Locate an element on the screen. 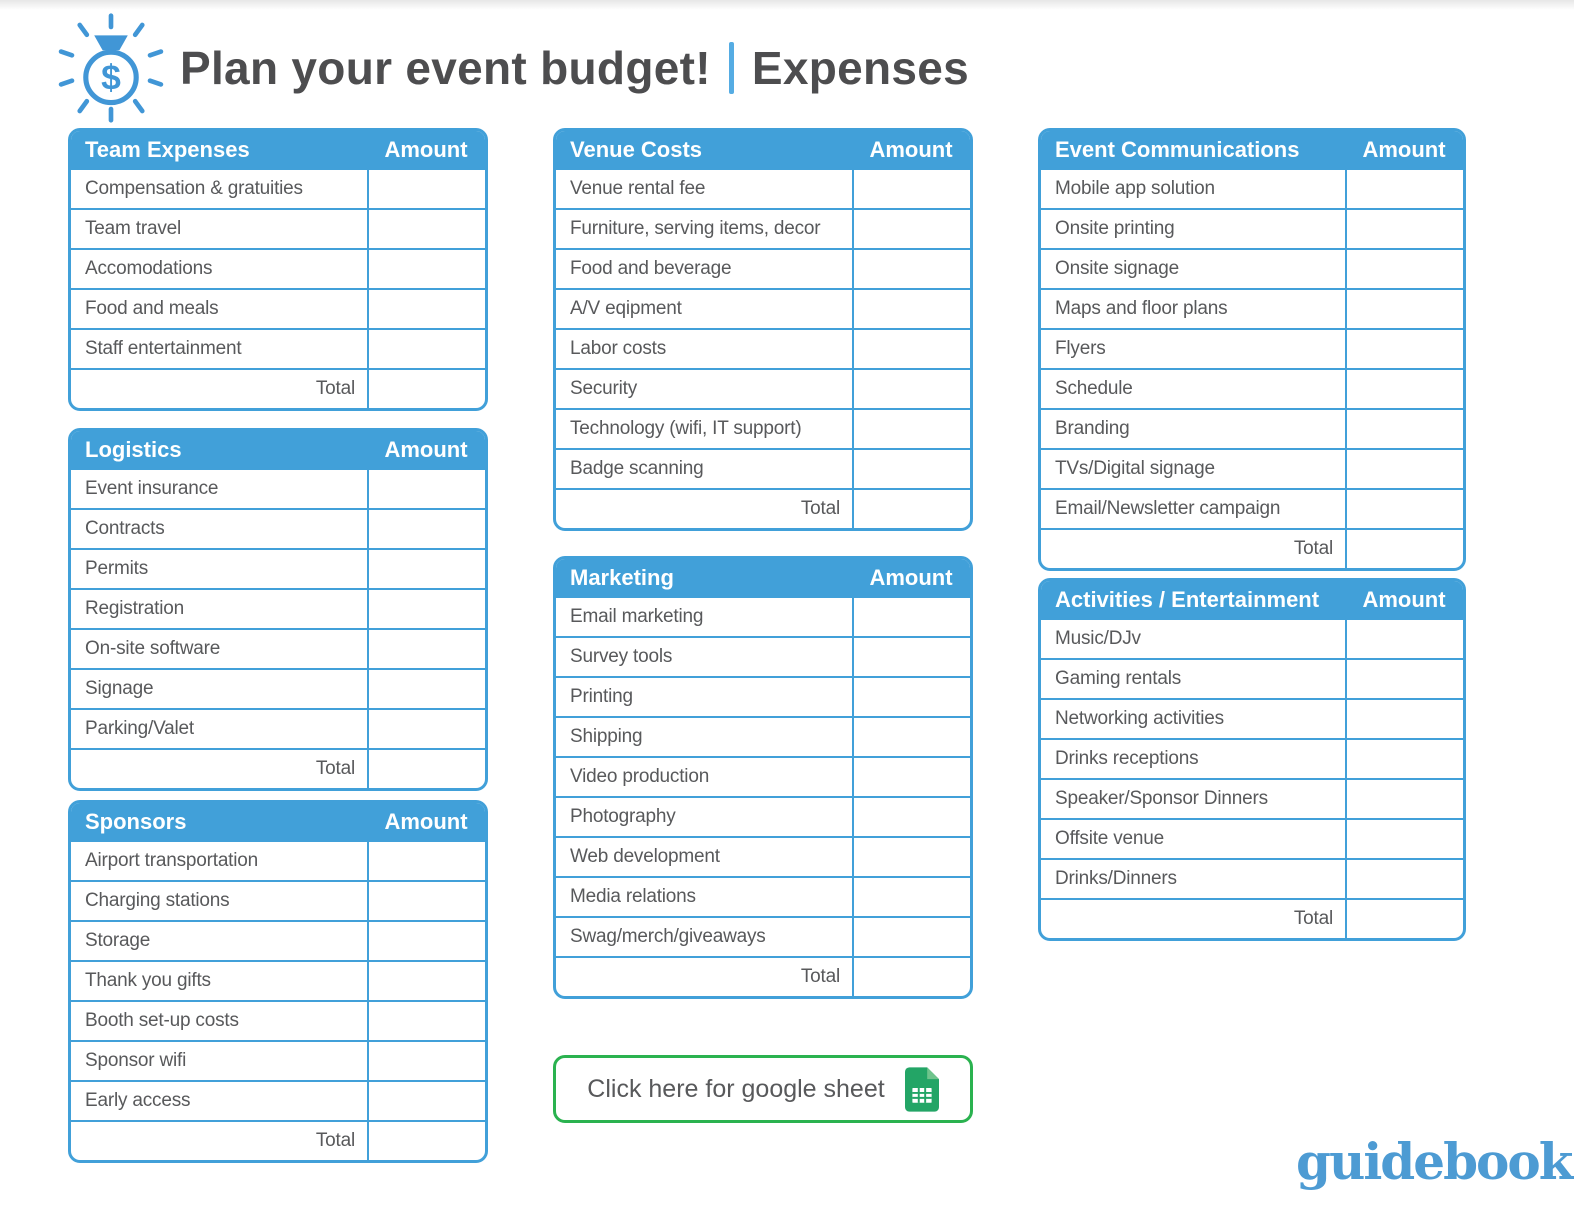 The width and height of the screenshot is (1574, 1216). table-row: Swag/merch/giveaways is located at coordinates (763, 936).